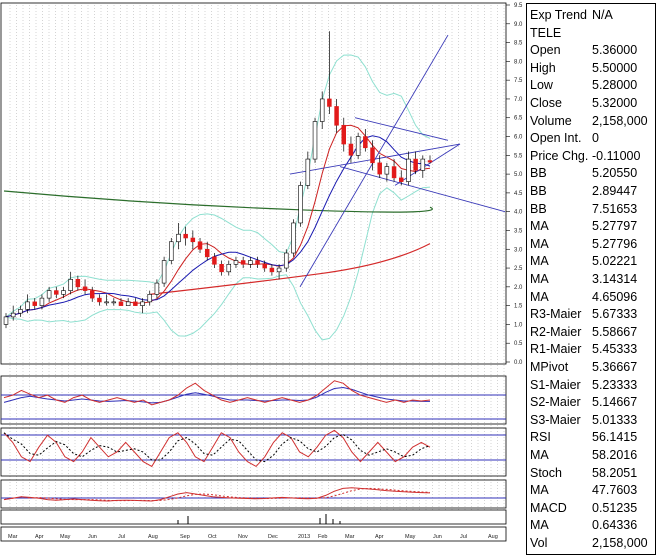 Image resolution: width=660 pixels, height=560 pixels. Describe the element at coordinates (583, 349) in the screenshot. I see `info-row: R1-Maier 5.45333` at that location.